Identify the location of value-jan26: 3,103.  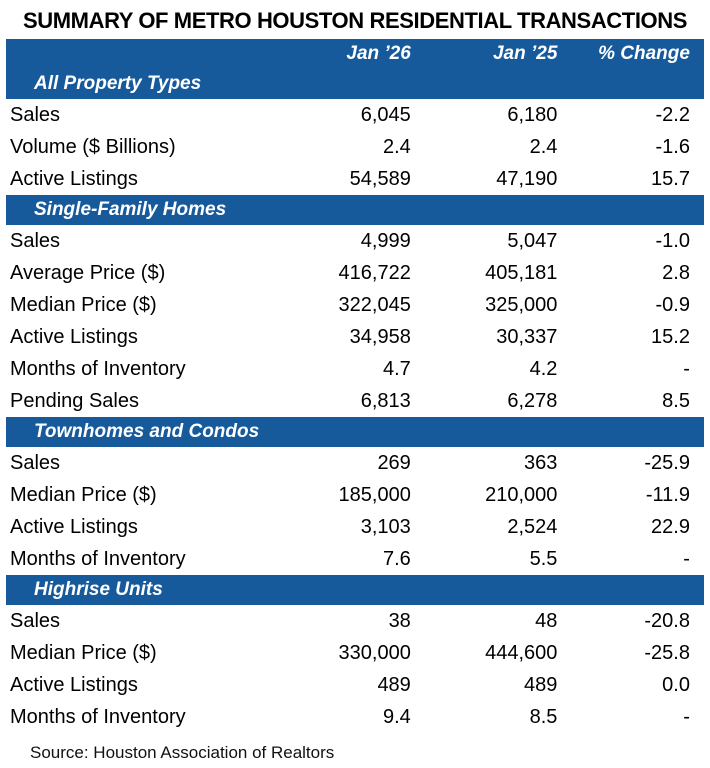
(385, 526).